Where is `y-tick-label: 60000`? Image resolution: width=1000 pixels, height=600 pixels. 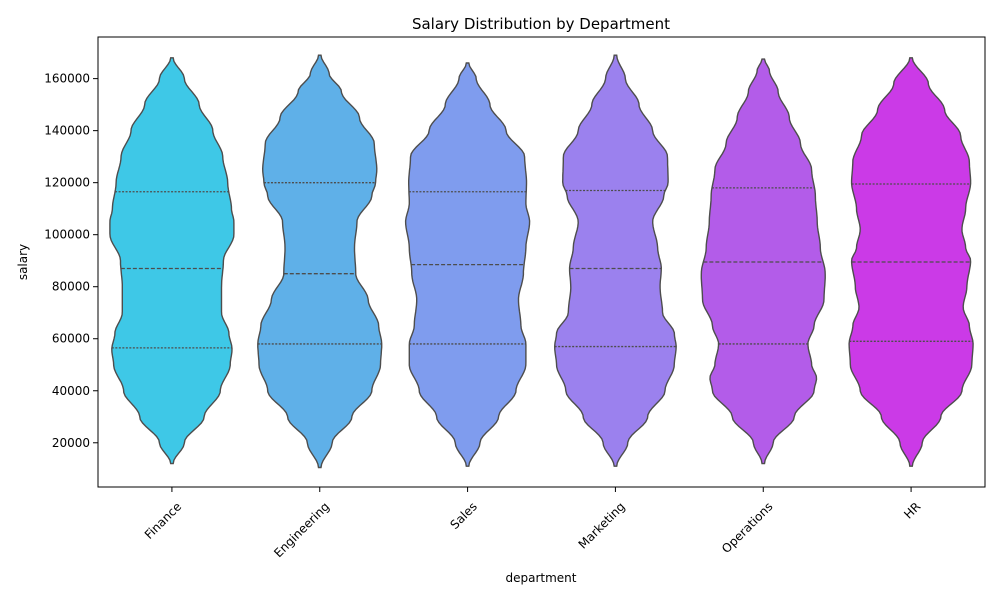
y-tick-label: 60000 is located at coordinates (71, 339).